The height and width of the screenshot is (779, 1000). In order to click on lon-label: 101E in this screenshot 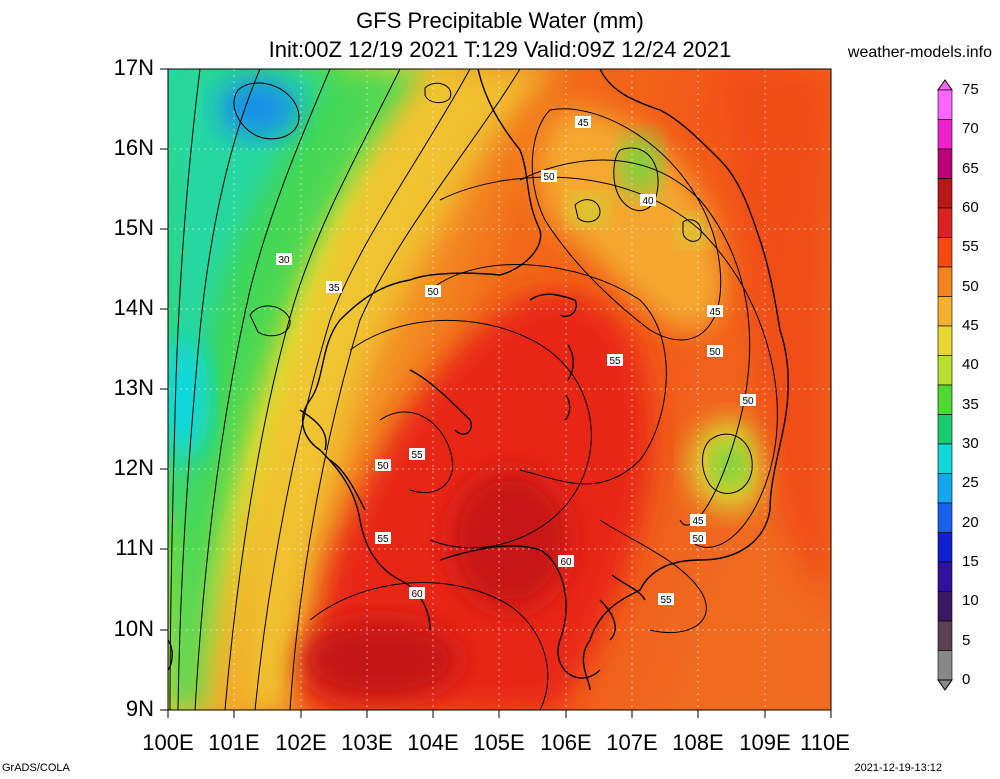, I will do `click(234, 742)`.